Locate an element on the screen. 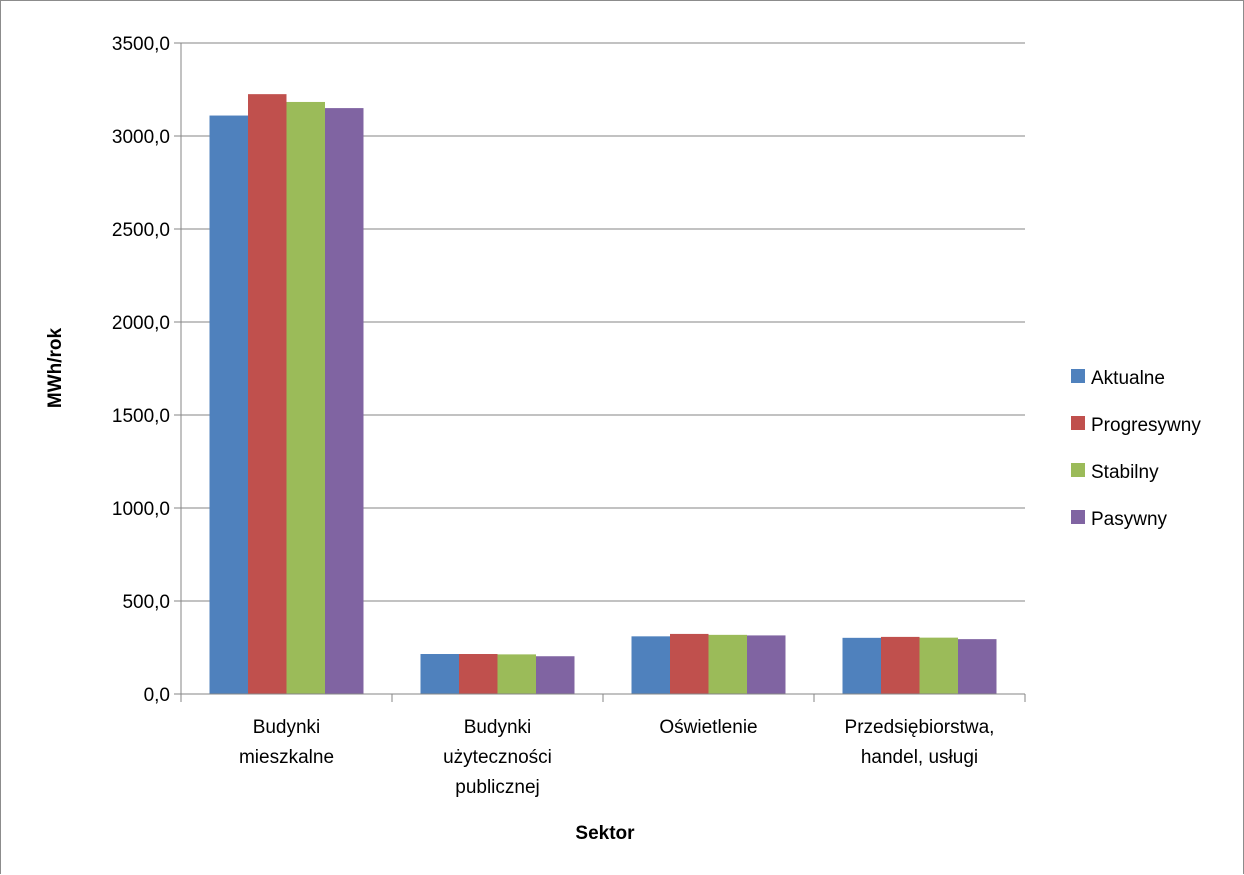 This screenshot has height=875, width=1244. x-tick-label-line: użyteczności is located at coordinates (497, 757).